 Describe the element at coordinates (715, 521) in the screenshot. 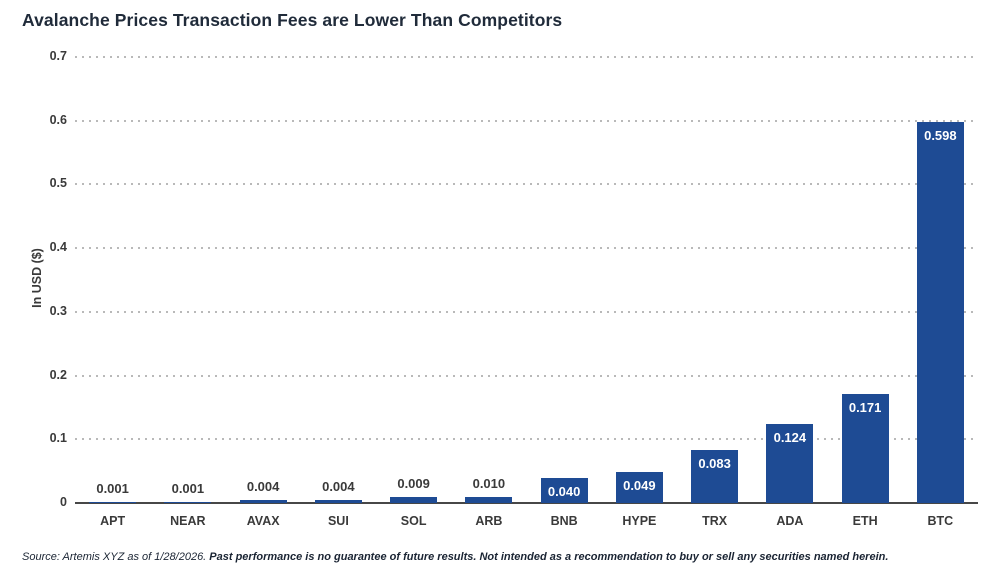

I see `x-tick-label-trx: TRX` at that location.